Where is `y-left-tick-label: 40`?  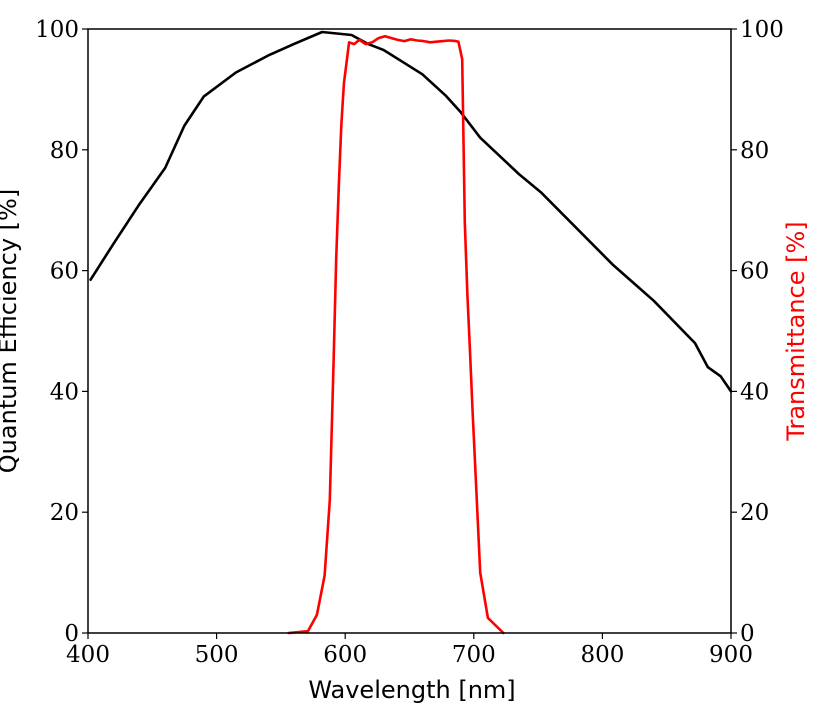
y-left-tick-label: 40 is located at coordinates (64, 392).